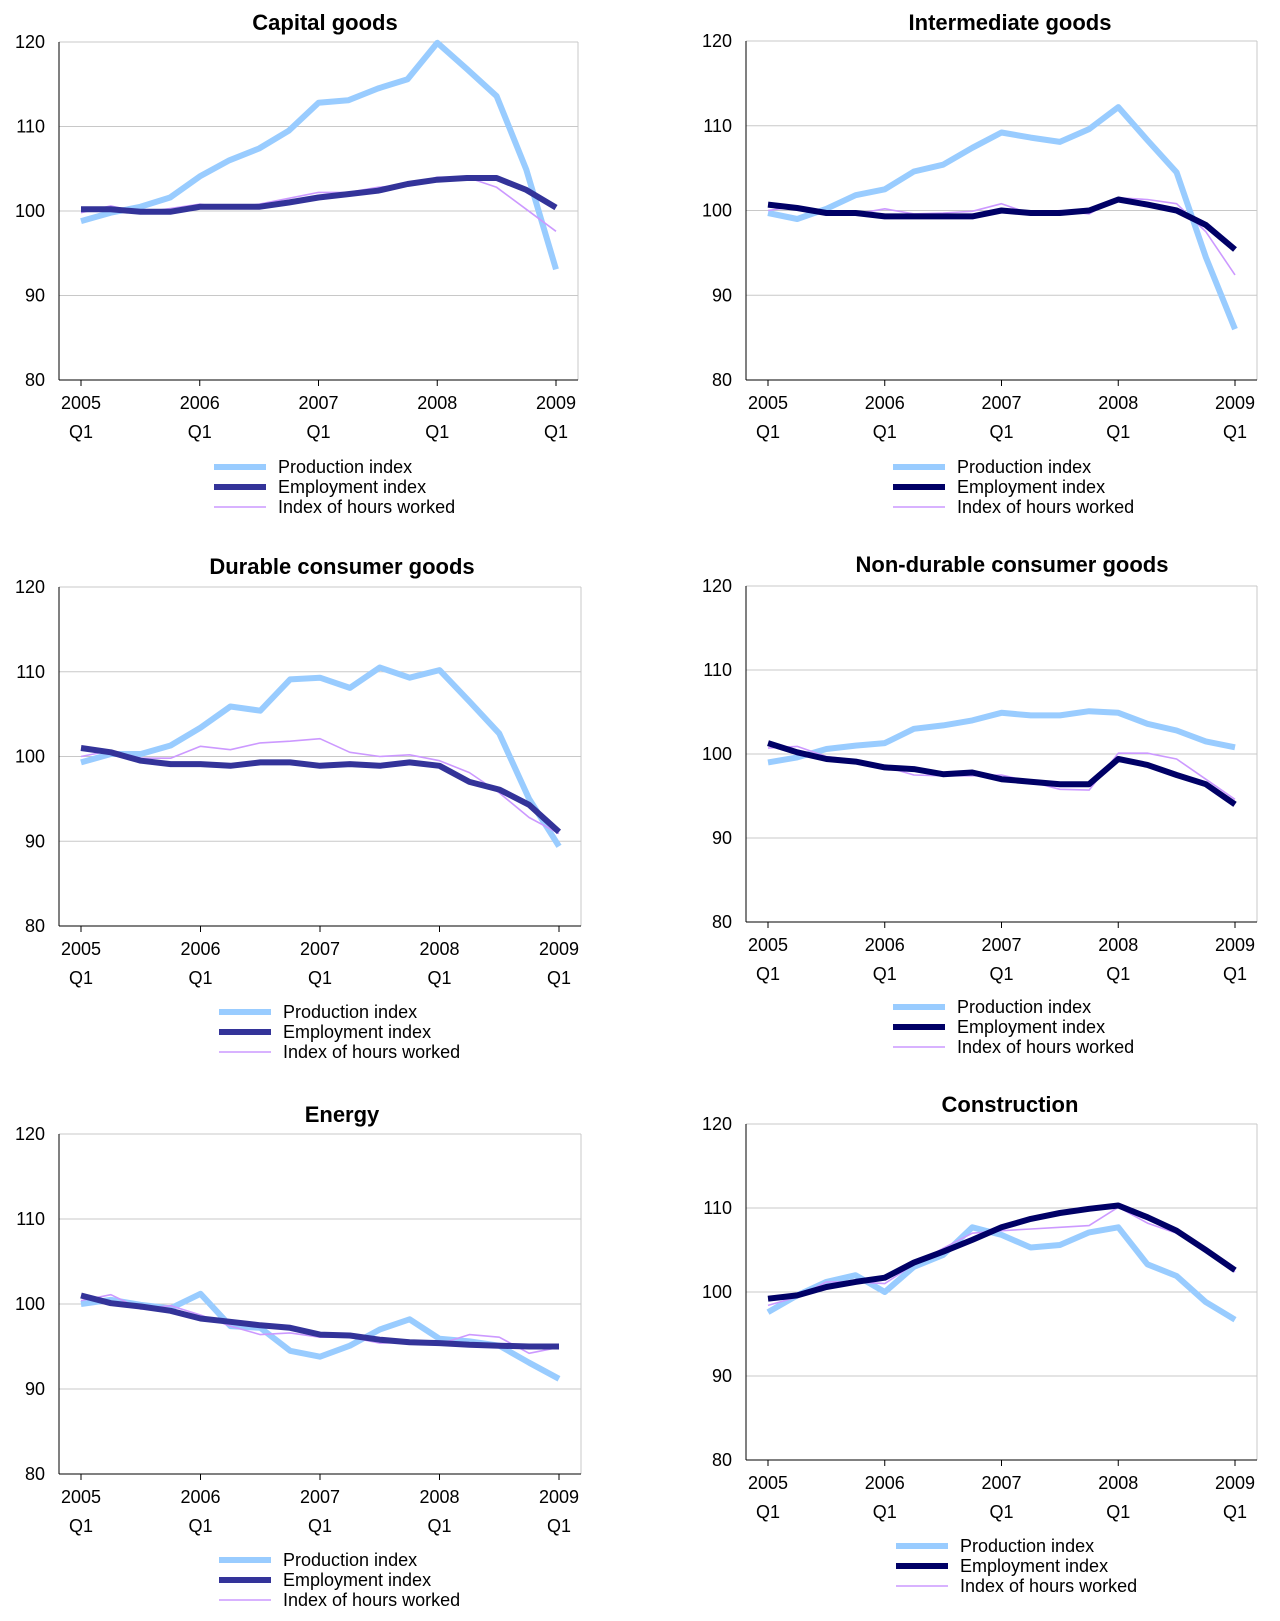  What do you see at coordinates (1010, 22) in the screenshot?
I see `chart-title: Intermediate goods` at bounding box center [1010, 22].